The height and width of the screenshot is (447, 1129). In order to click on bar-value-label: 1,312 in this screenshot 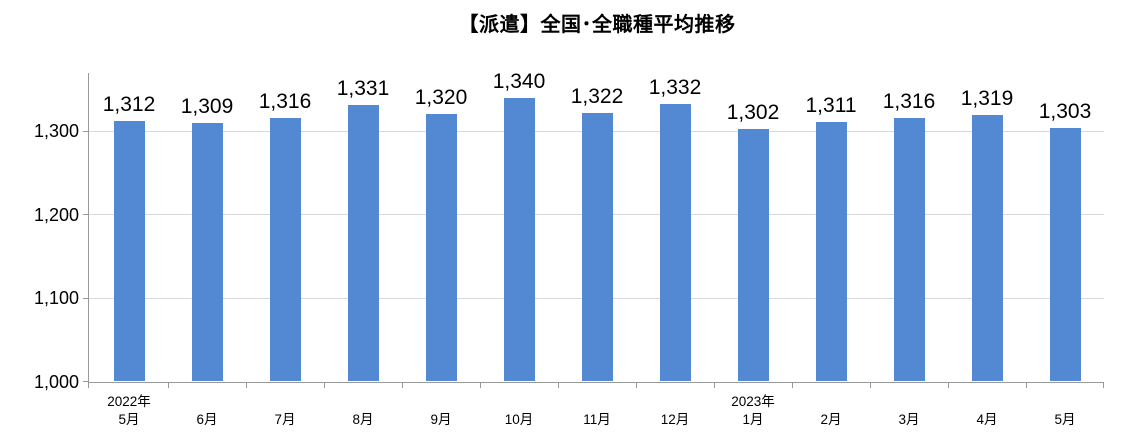, I will do `click(129, 104)`.